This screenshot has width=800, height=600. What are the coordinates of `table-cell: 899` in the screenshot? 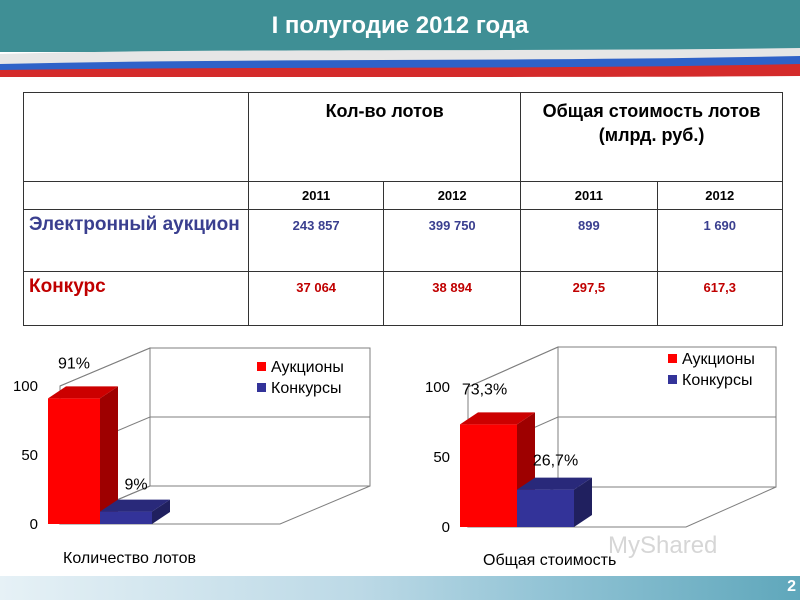 It's located at (589, 240).